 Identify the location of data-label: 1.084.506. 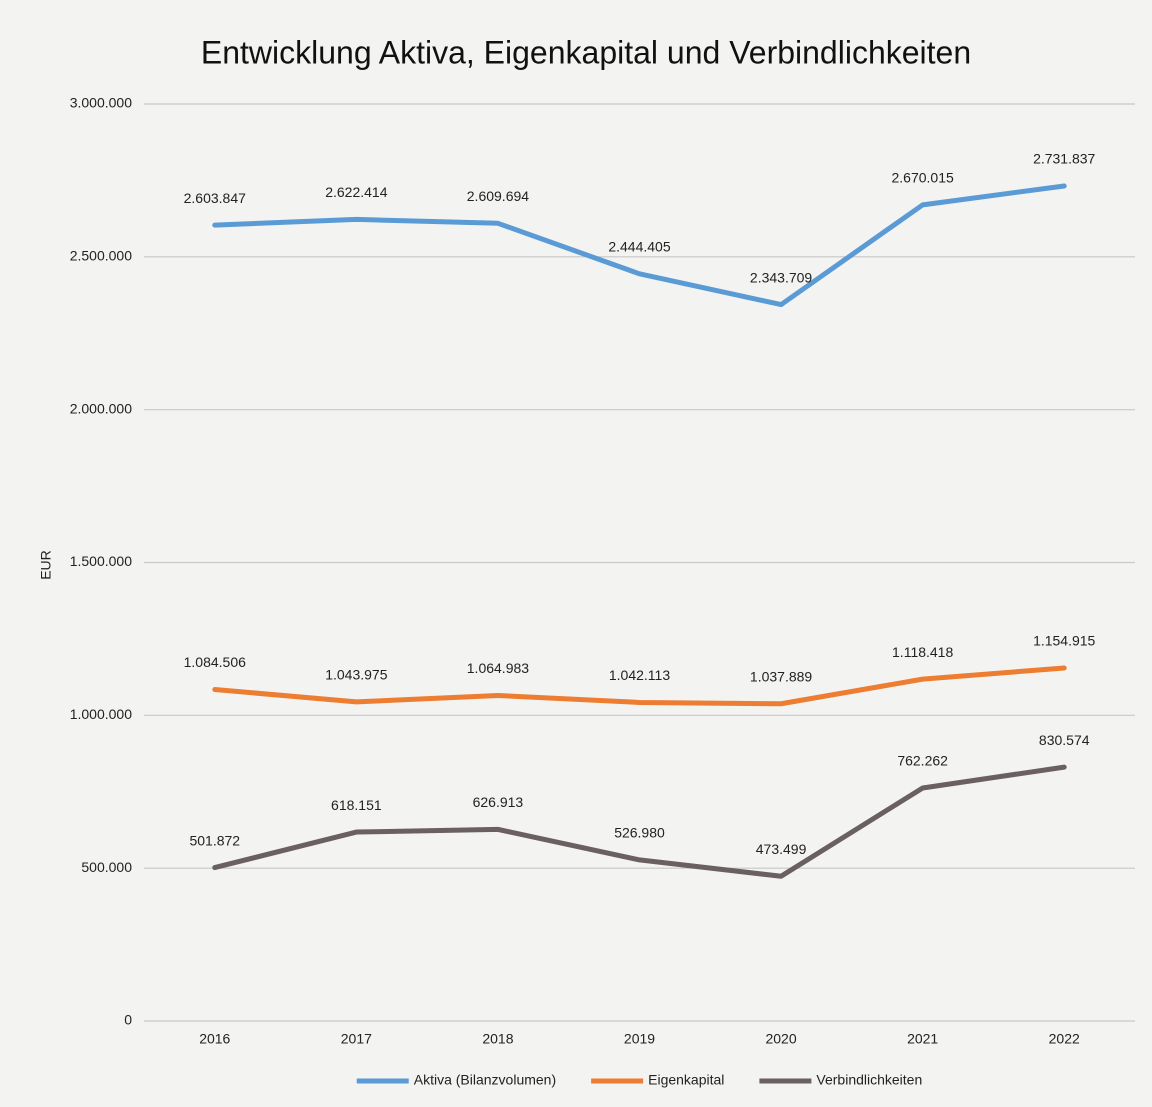
(215, 662).